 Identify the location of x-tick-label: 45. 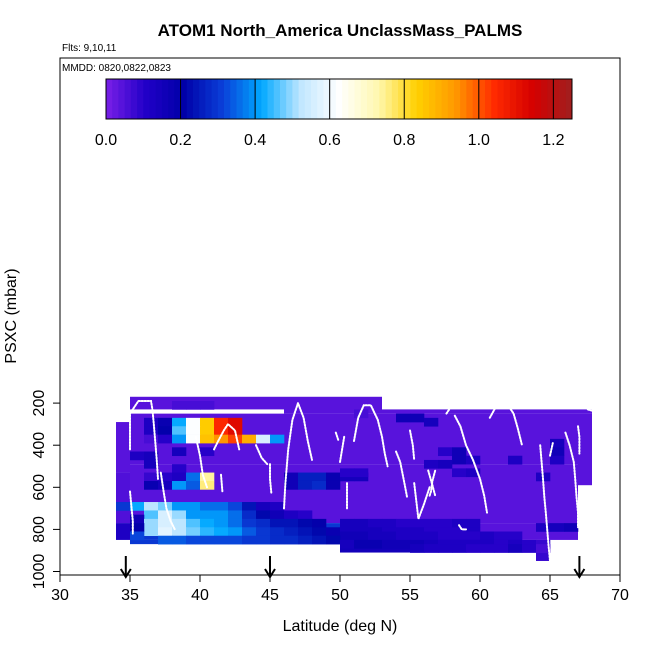
(270, 595).